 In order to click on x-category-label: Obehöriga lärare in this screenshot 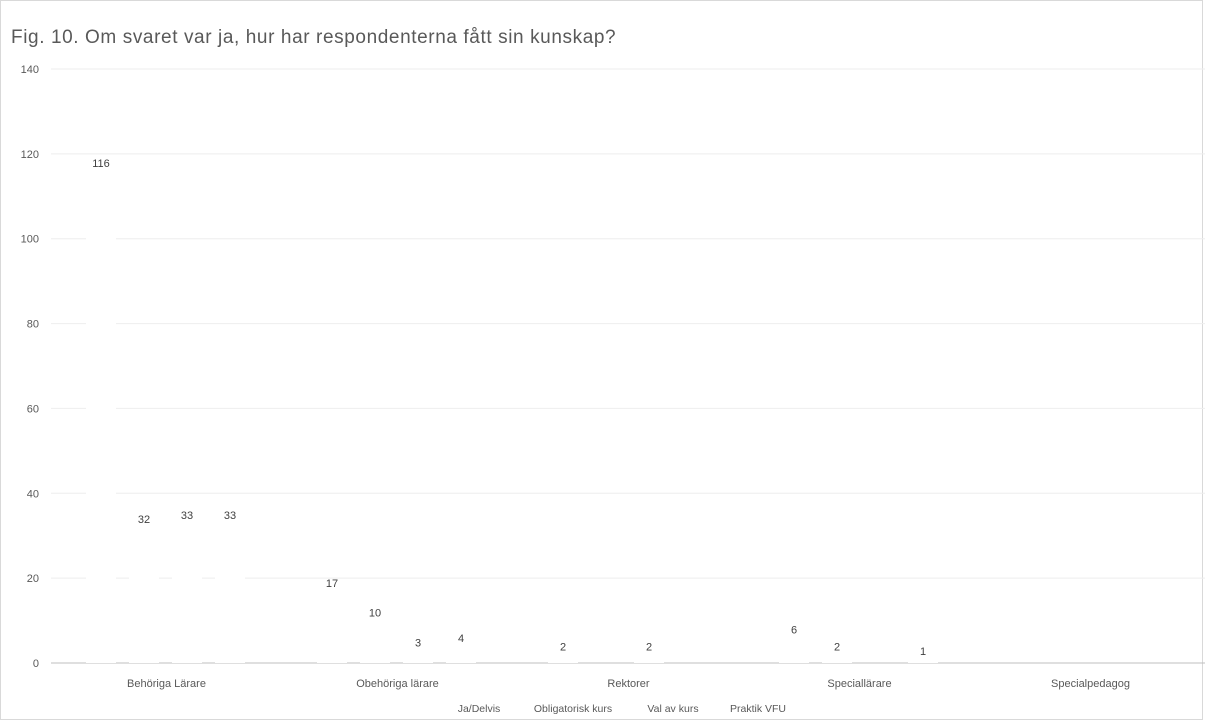, I will do `click(397, 684)`.